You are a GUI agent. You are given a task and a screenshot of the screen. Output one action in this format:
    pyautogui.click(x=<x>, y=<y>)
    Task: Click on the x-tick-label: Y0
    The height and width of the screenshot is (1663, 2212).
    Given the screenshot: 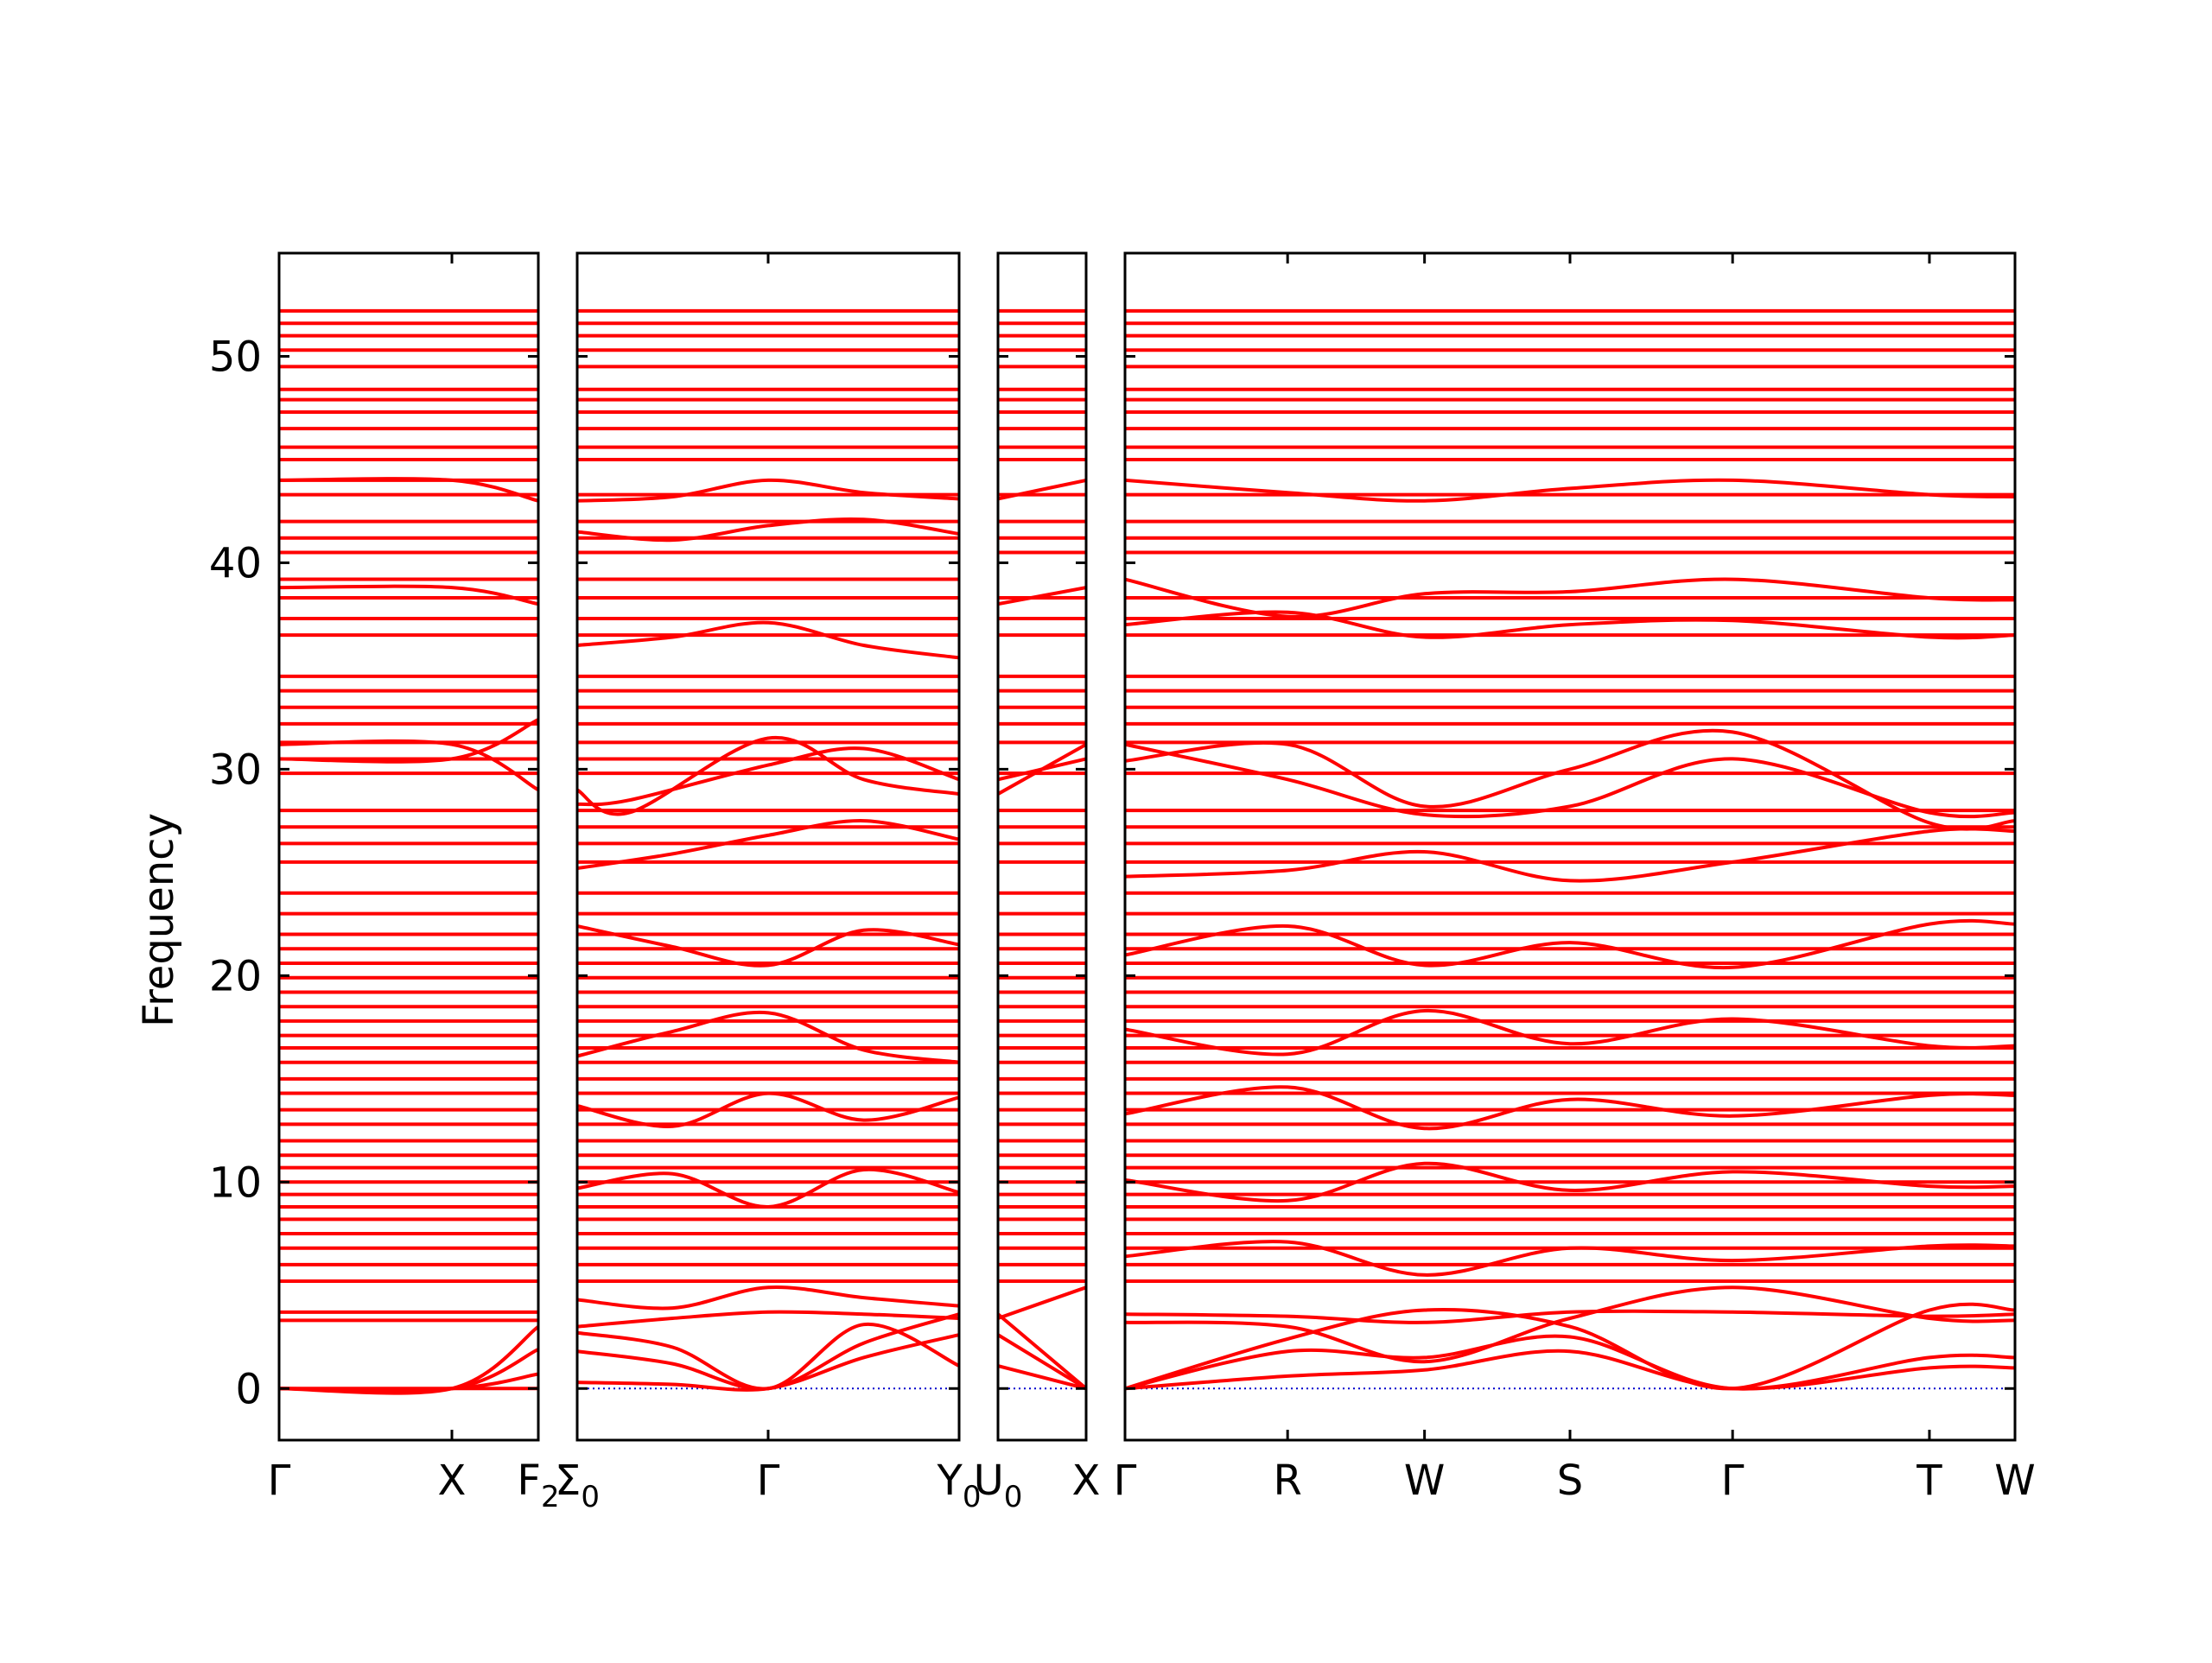 What is the action you would take?
    pyautogui.click(x=959, y=1486)
    